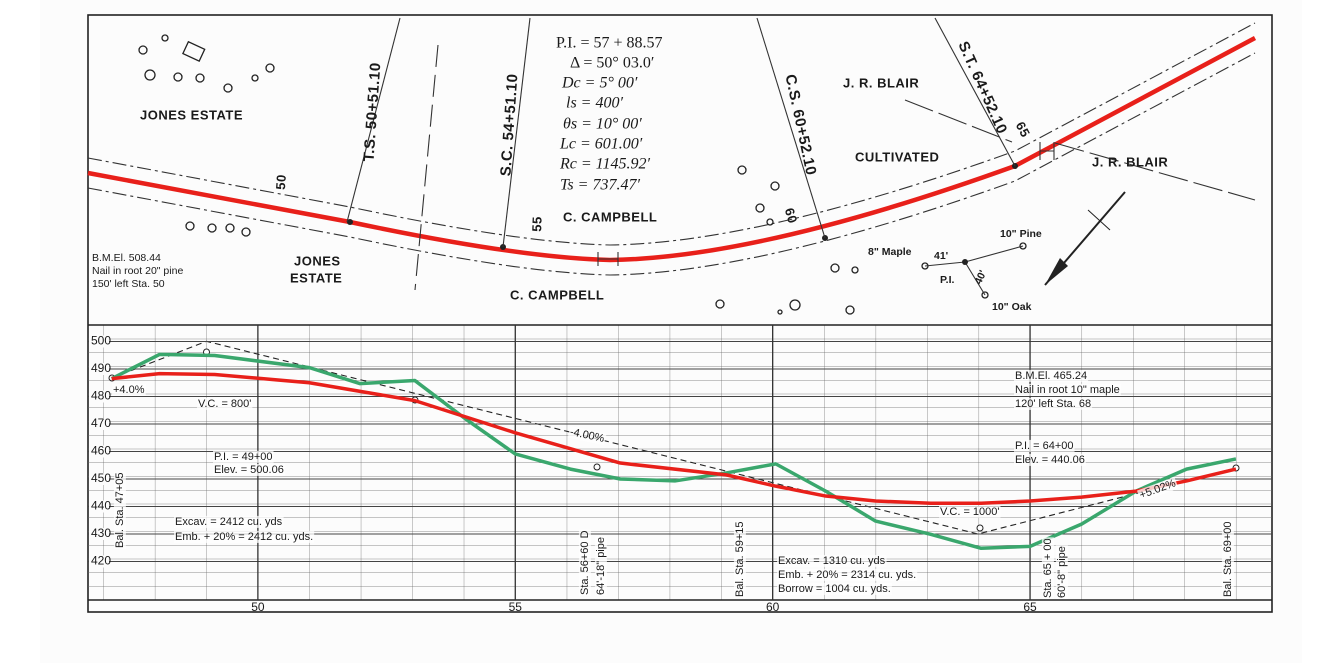 The width and height of the screenshot is (1342, 663). I want to click on profile-annotation: V.C. = 800', so click(224, 404).